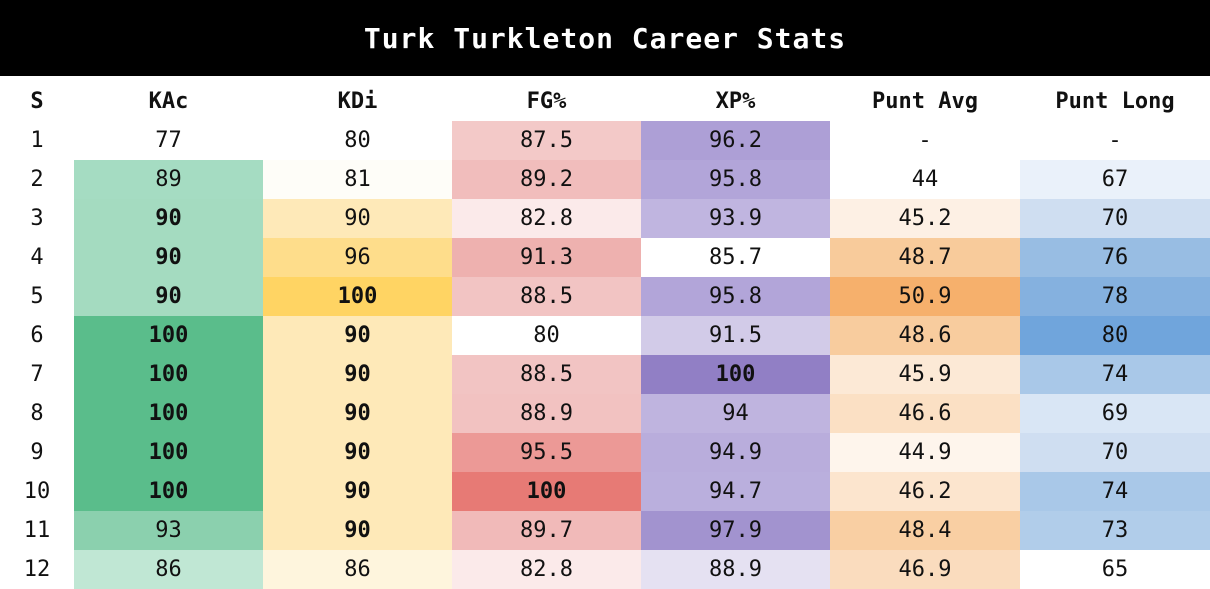 This screenshot has height=589, width=1210. Describe the element at coordinates (546, 335) in the screenshot. I see `fg-pct-cell: 80` at that location.